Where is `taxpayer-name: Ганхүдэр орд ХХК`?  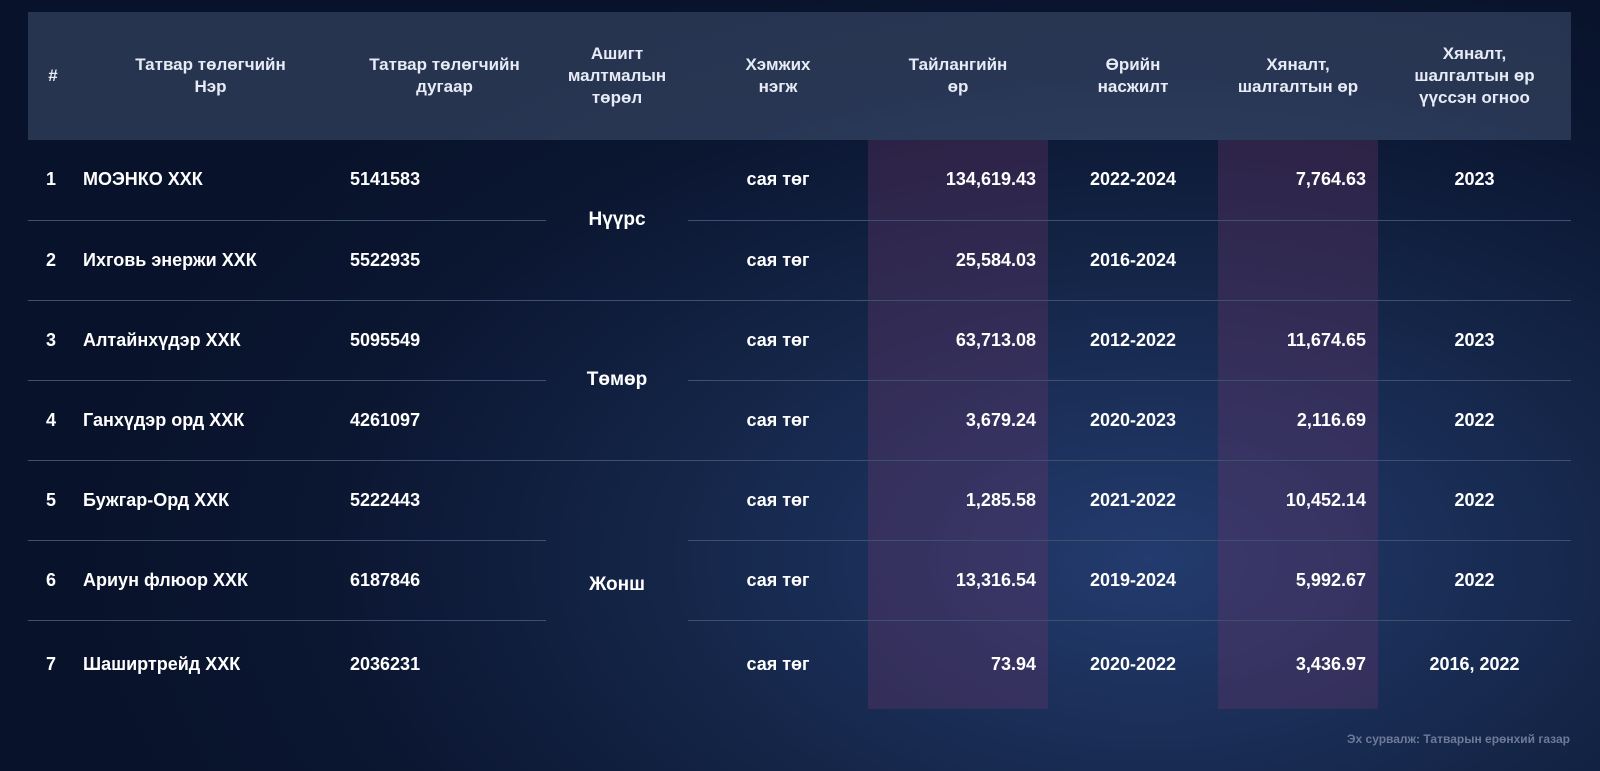
taxpayer-name: Ганхүдэр орд ХХК is located at coordinates (210, 419).